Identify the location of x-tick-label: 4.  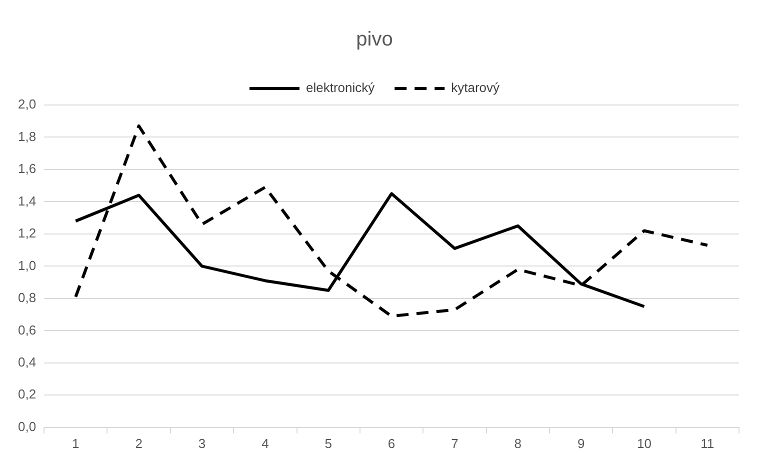
(265, 443).